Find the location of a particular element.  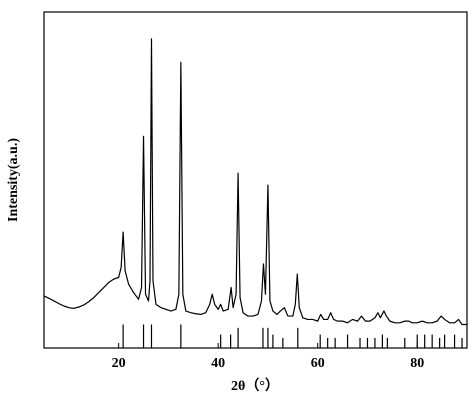

x-tick-label: 60 is located at coordinates (318, 363).